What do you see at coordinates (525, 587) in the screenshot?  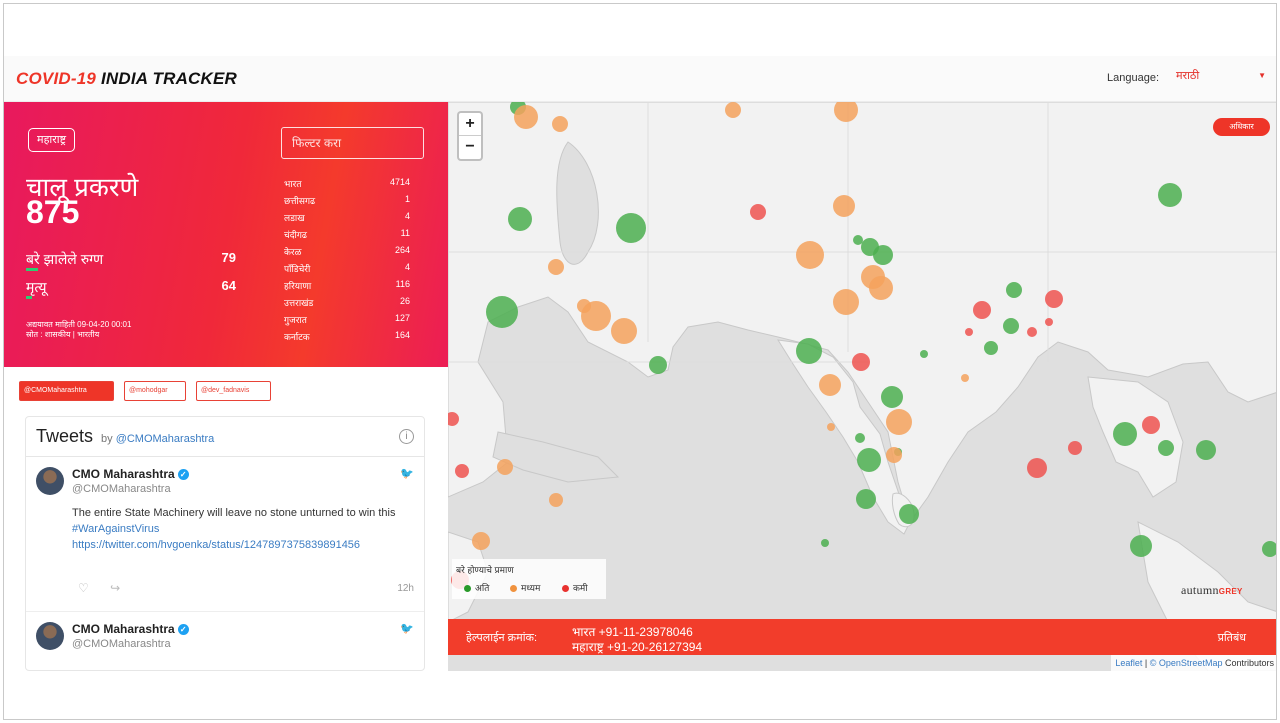 I see `legend-item-medium: मध्यम` at bounding box center [525, 587].